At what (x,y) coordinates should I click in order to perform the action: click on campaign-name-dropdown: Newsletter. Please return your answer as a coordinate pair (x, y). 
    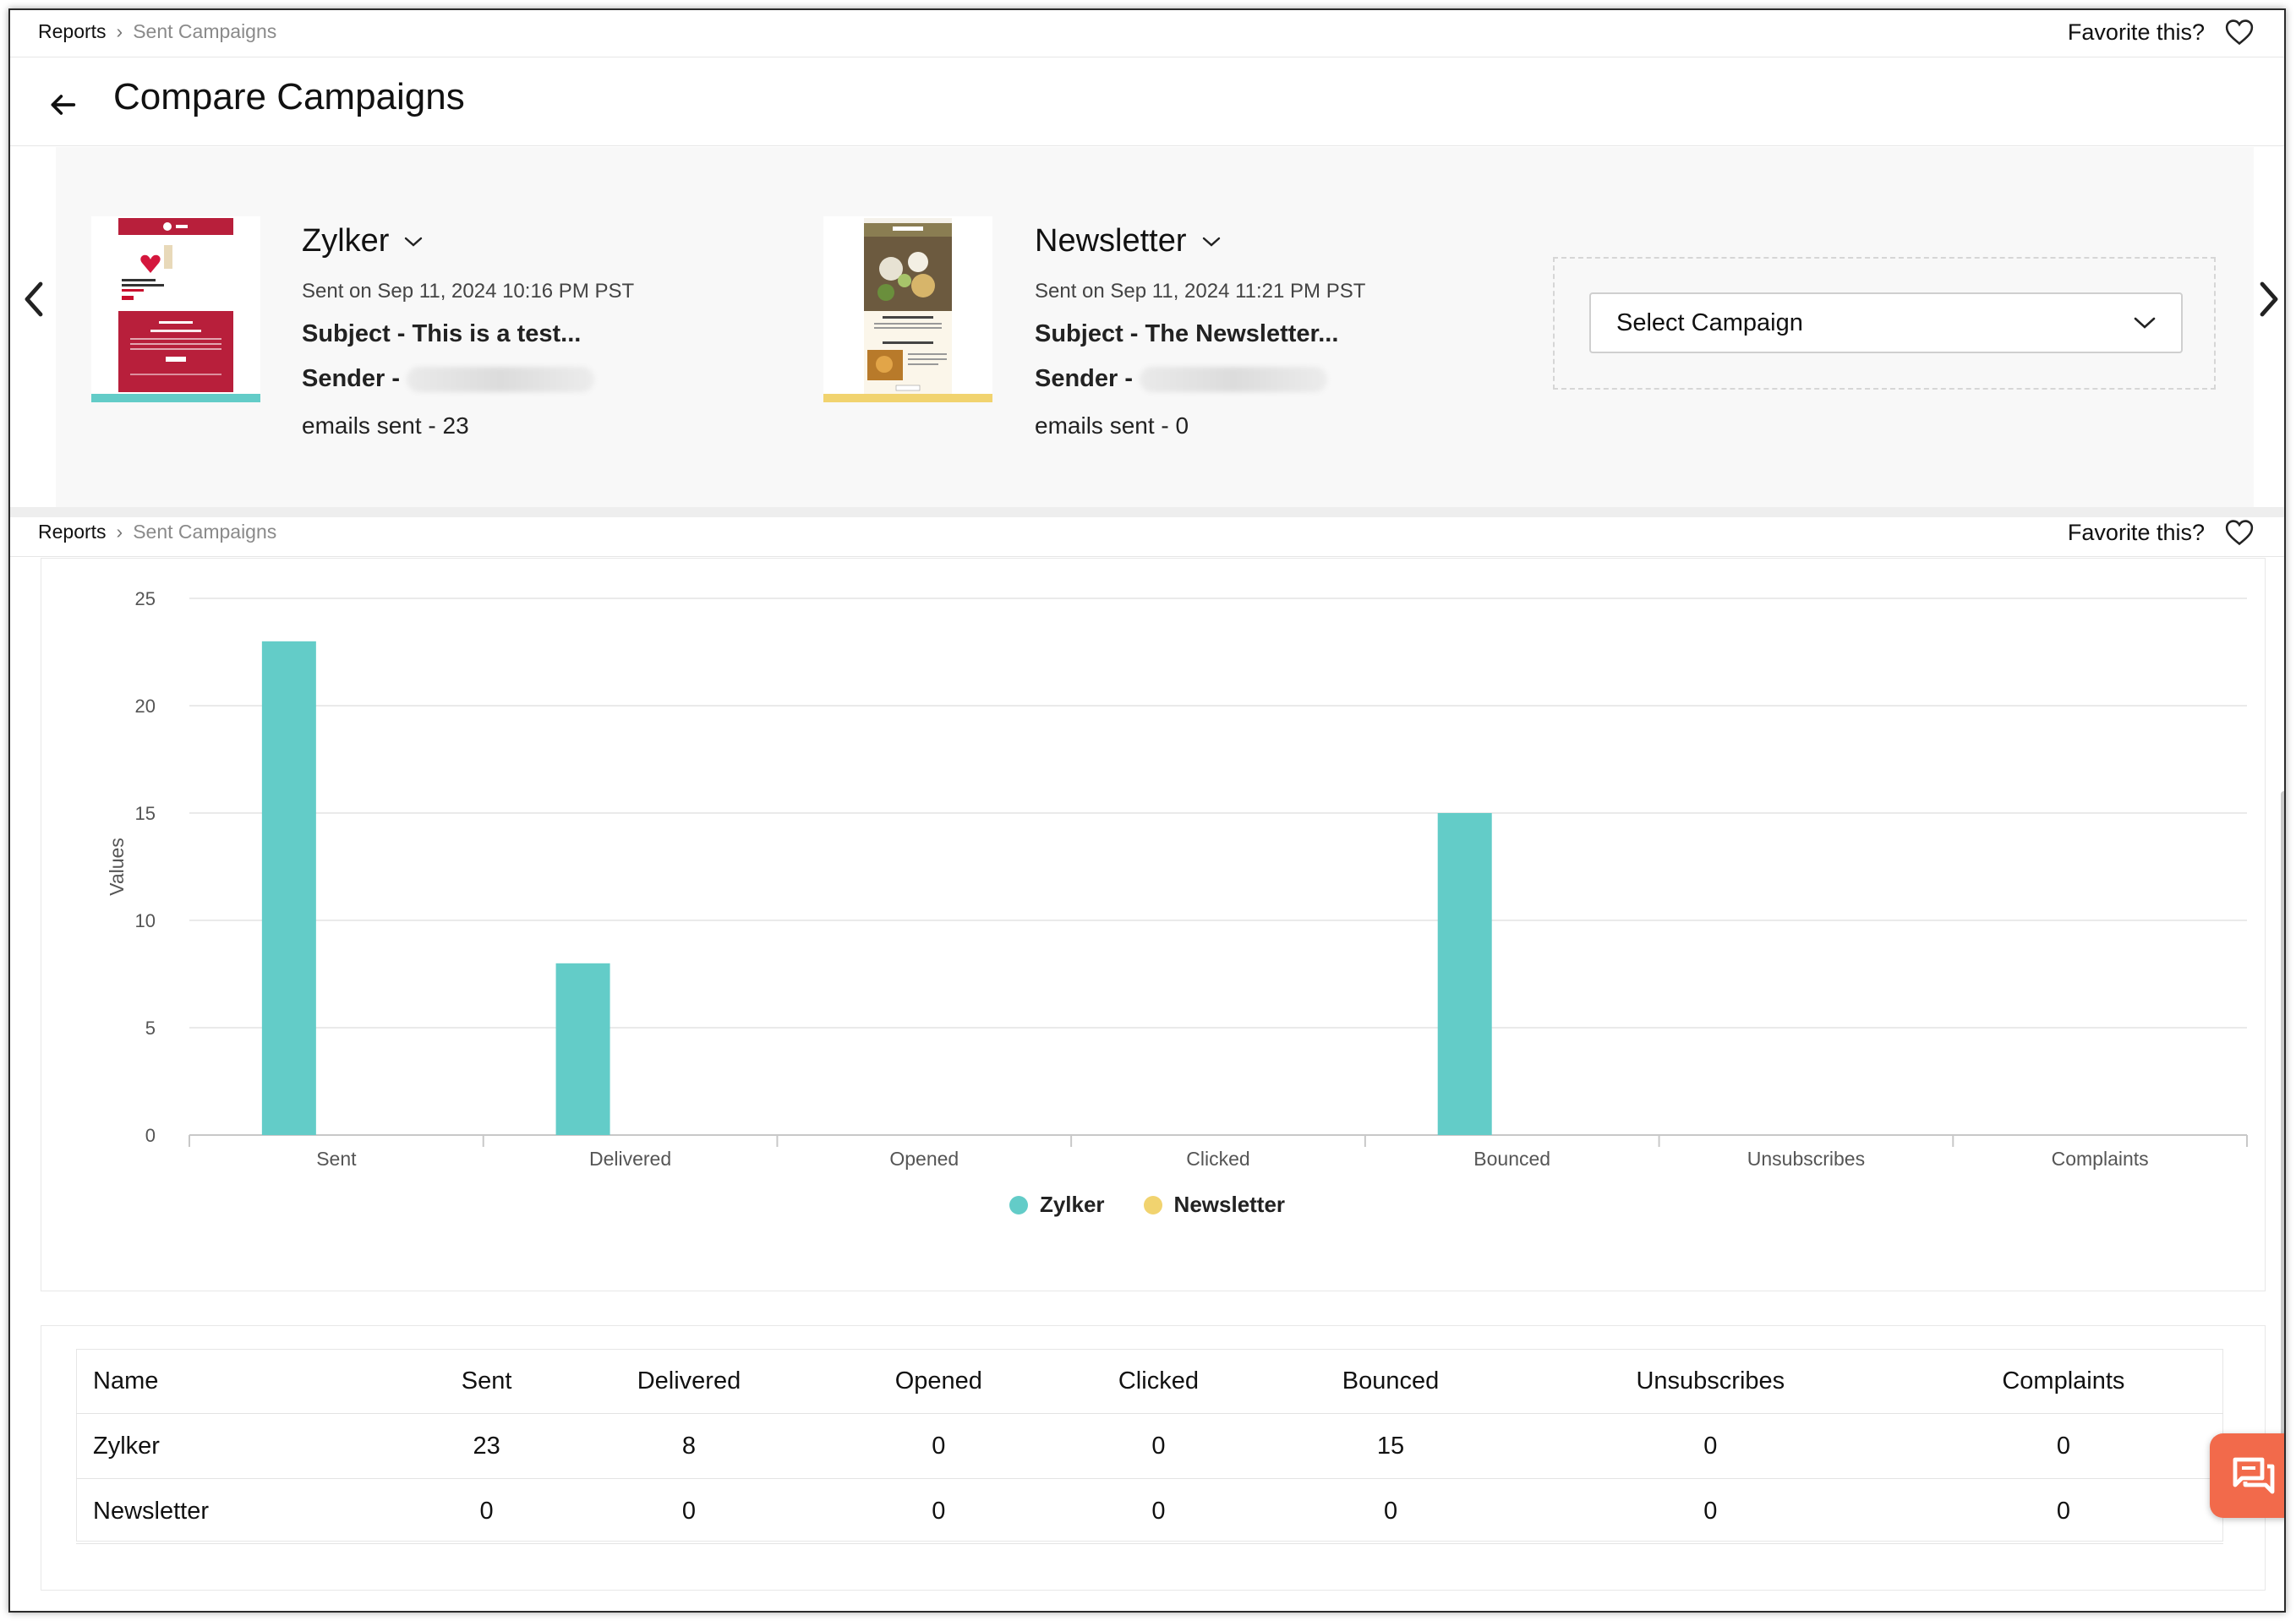
    Looking at the image, I should click on (1128, 241).